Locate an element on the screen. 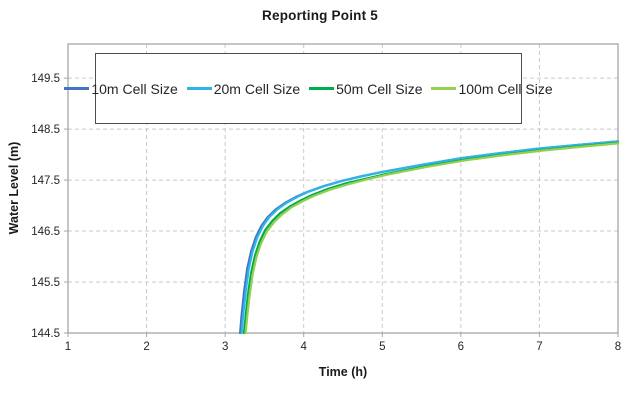 The image size is (640, 404). legend-label: 100m Cell Size is located at coordinates (505, 88).